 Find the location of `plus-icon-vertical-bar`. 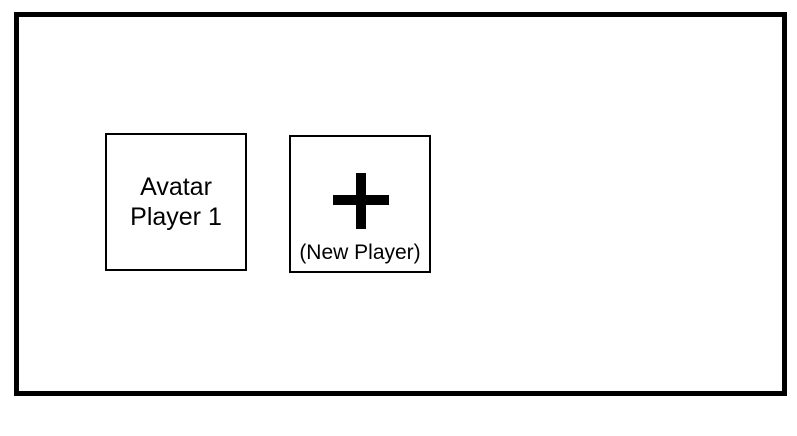

plus-icon-vertical-bar is located at coordinates (361, 201).